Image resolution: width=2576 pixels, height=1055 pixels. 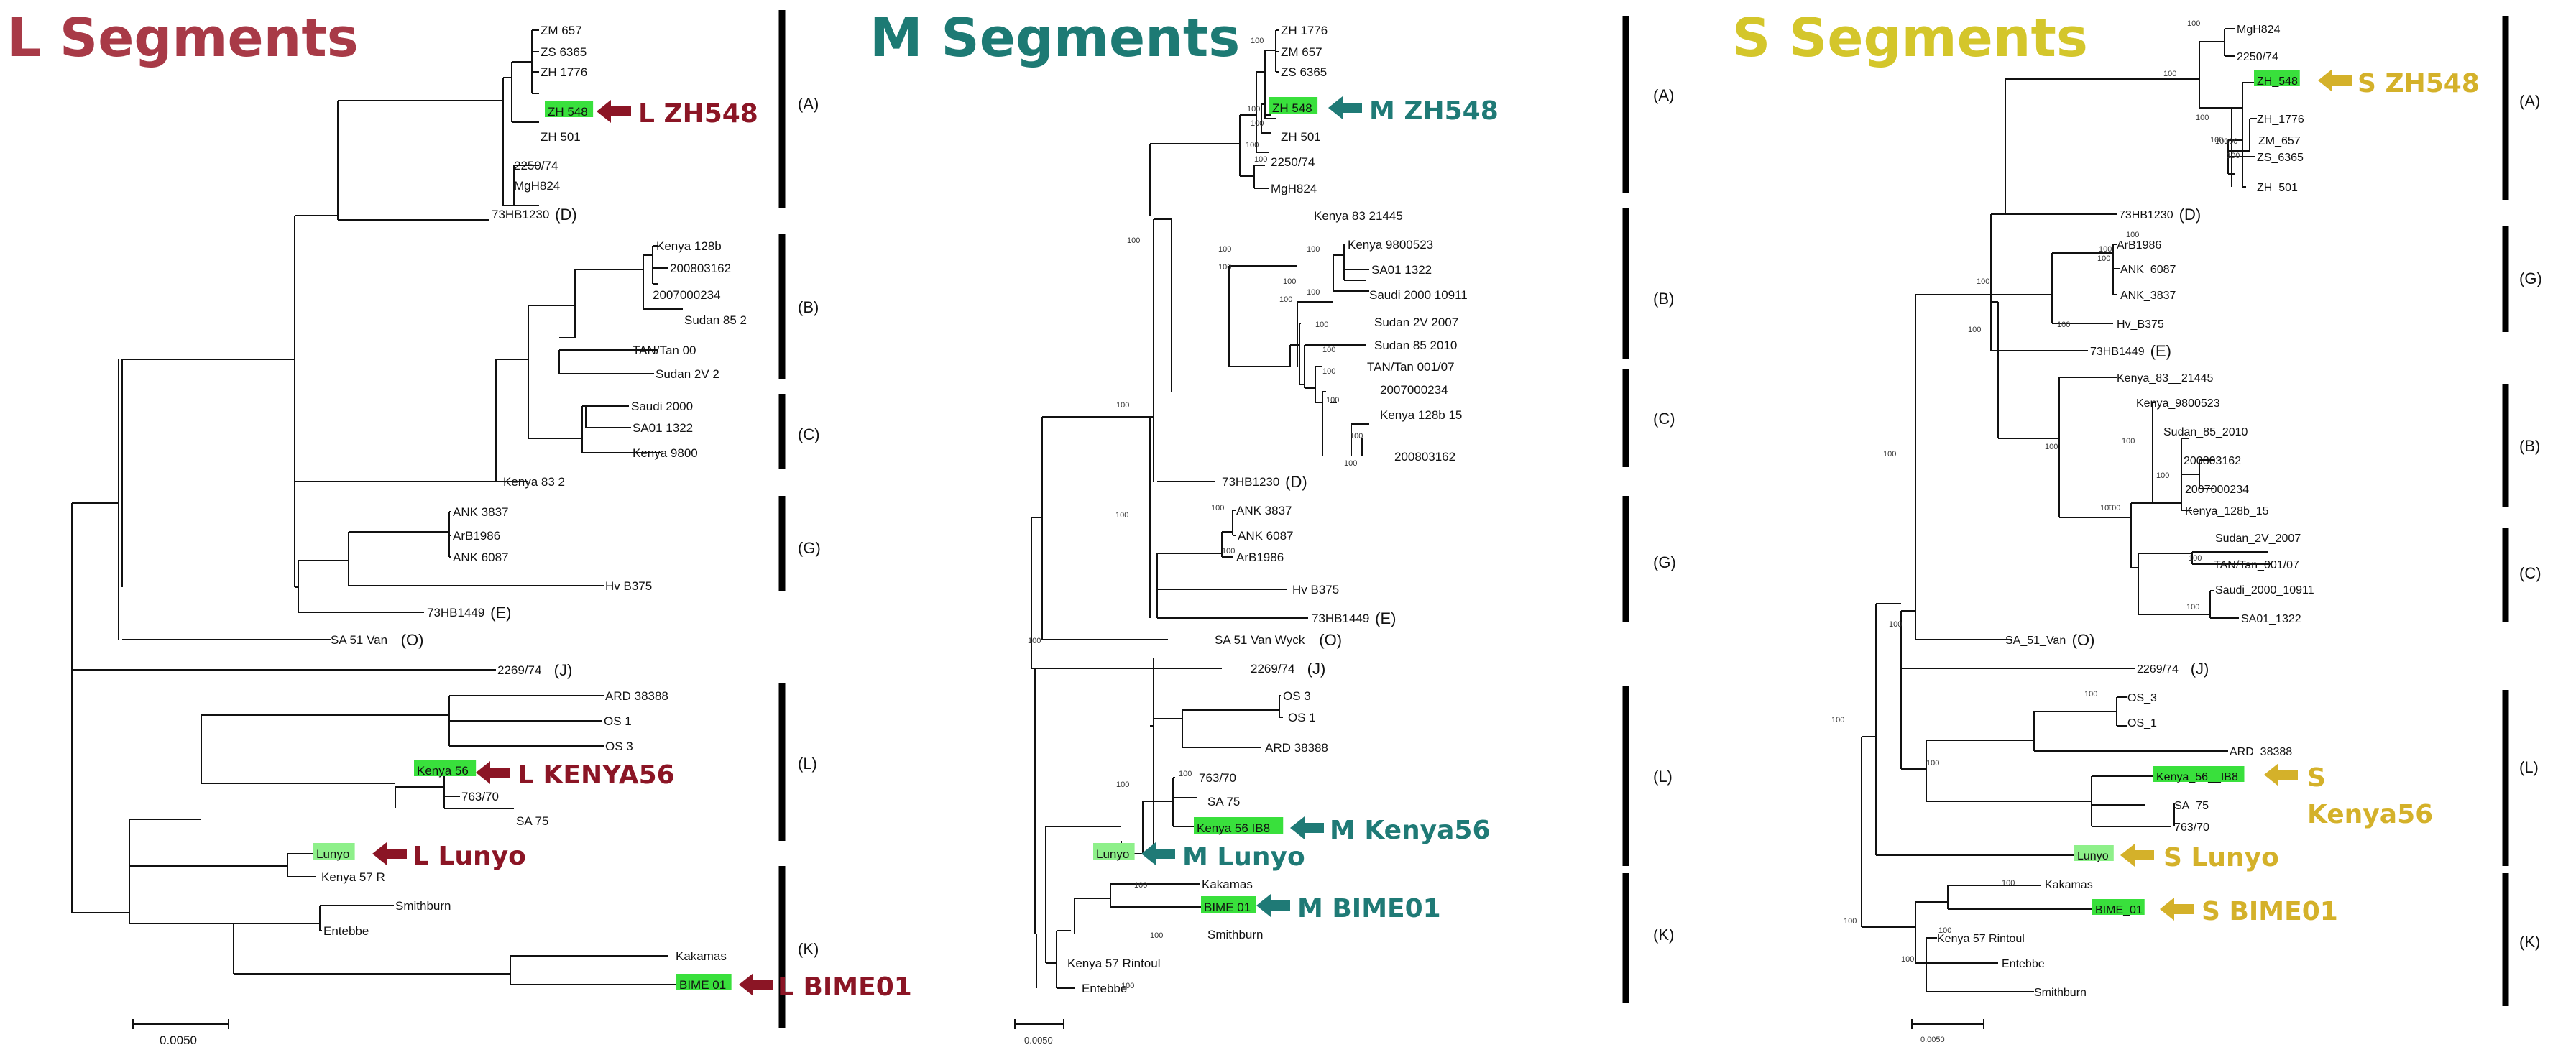 What do you see at coordinates (1301, 137) in the screenshot?
I see `leaf-label: ZH 501` at bounding box center [1301, 137].